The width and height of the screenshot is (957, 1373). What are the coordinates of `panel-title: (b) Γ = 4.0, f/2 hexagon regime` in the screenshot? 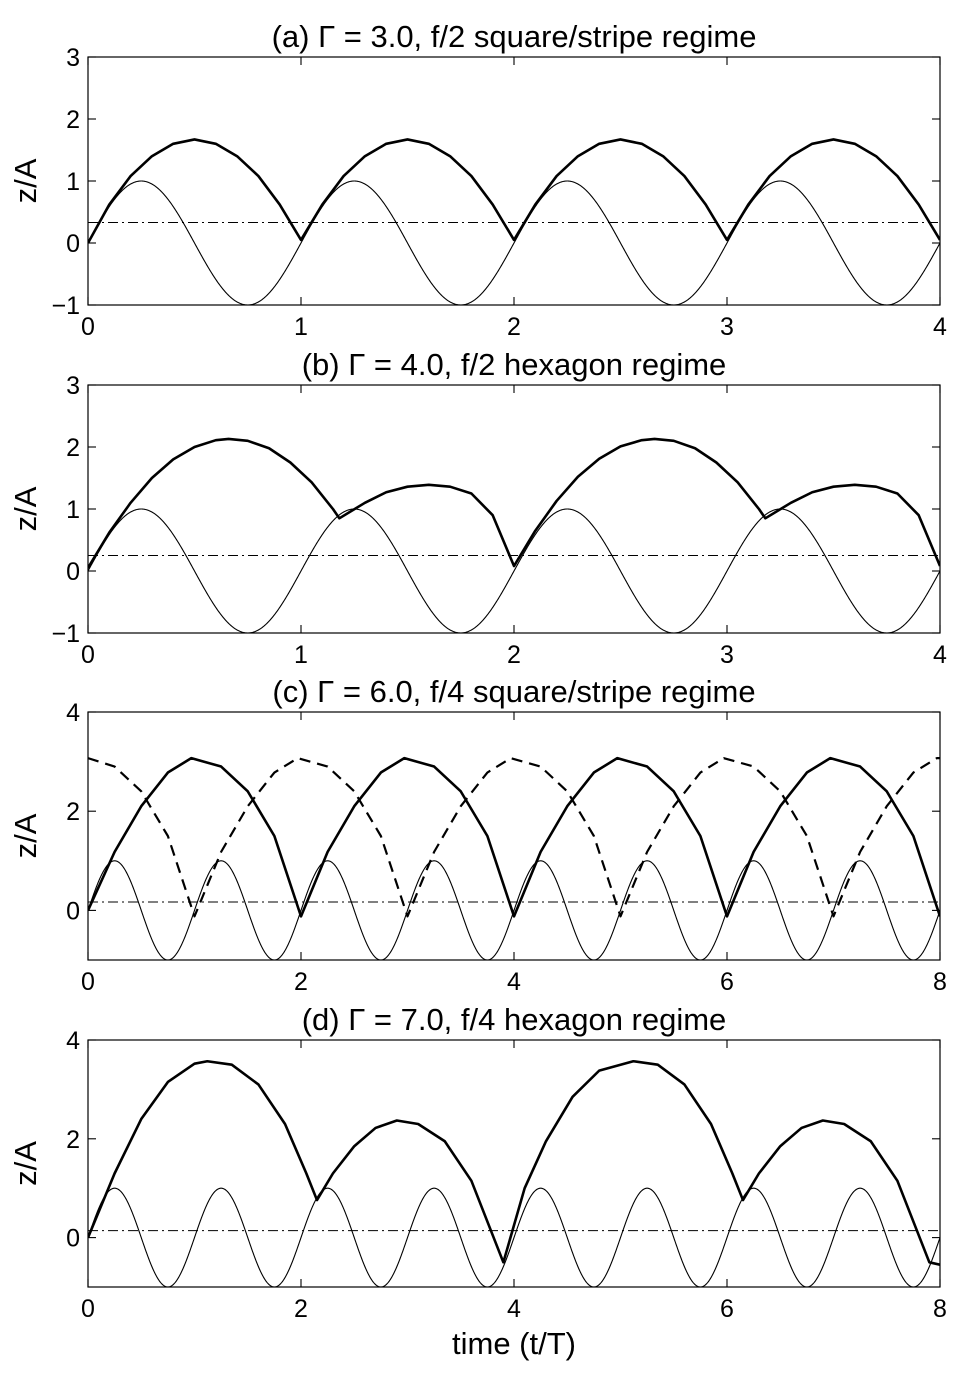 It's located at (514, 364).